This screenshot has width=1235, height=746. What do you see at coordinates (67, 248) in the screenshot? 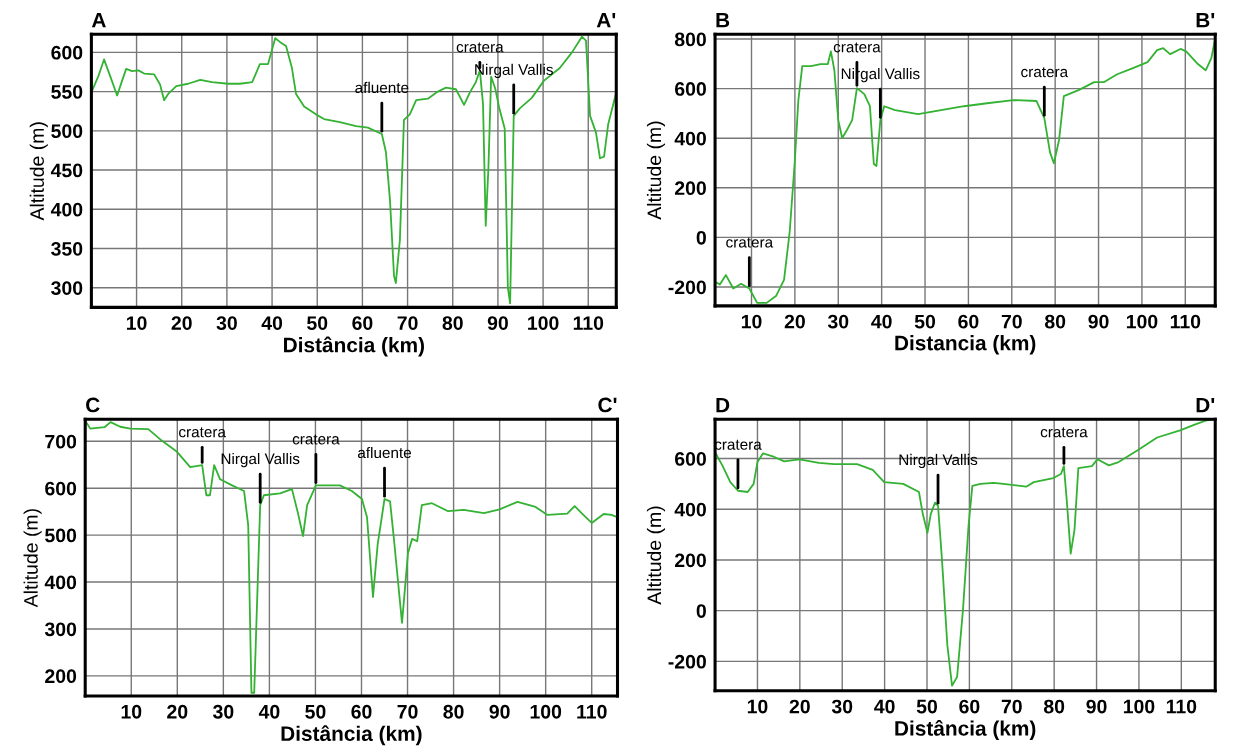
I see `y-tick-label: 350` at bounding box center [67, 248].